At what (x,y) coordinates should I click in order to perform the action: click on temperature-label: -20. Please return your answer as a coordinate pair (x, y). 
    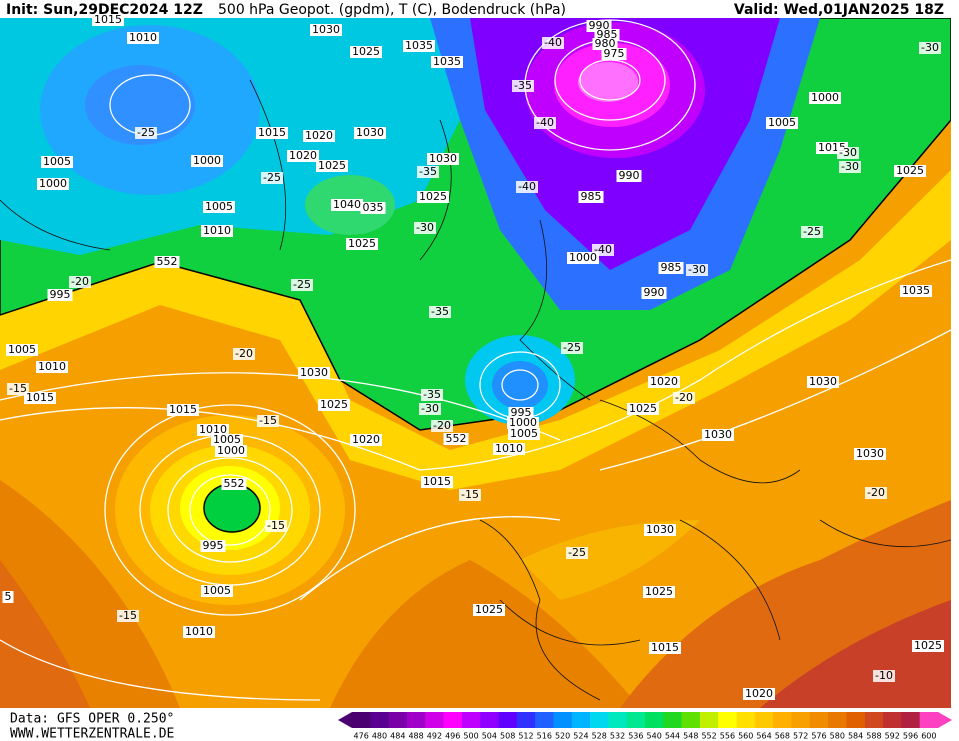
    Looking at the image, I should click on (684, 397).